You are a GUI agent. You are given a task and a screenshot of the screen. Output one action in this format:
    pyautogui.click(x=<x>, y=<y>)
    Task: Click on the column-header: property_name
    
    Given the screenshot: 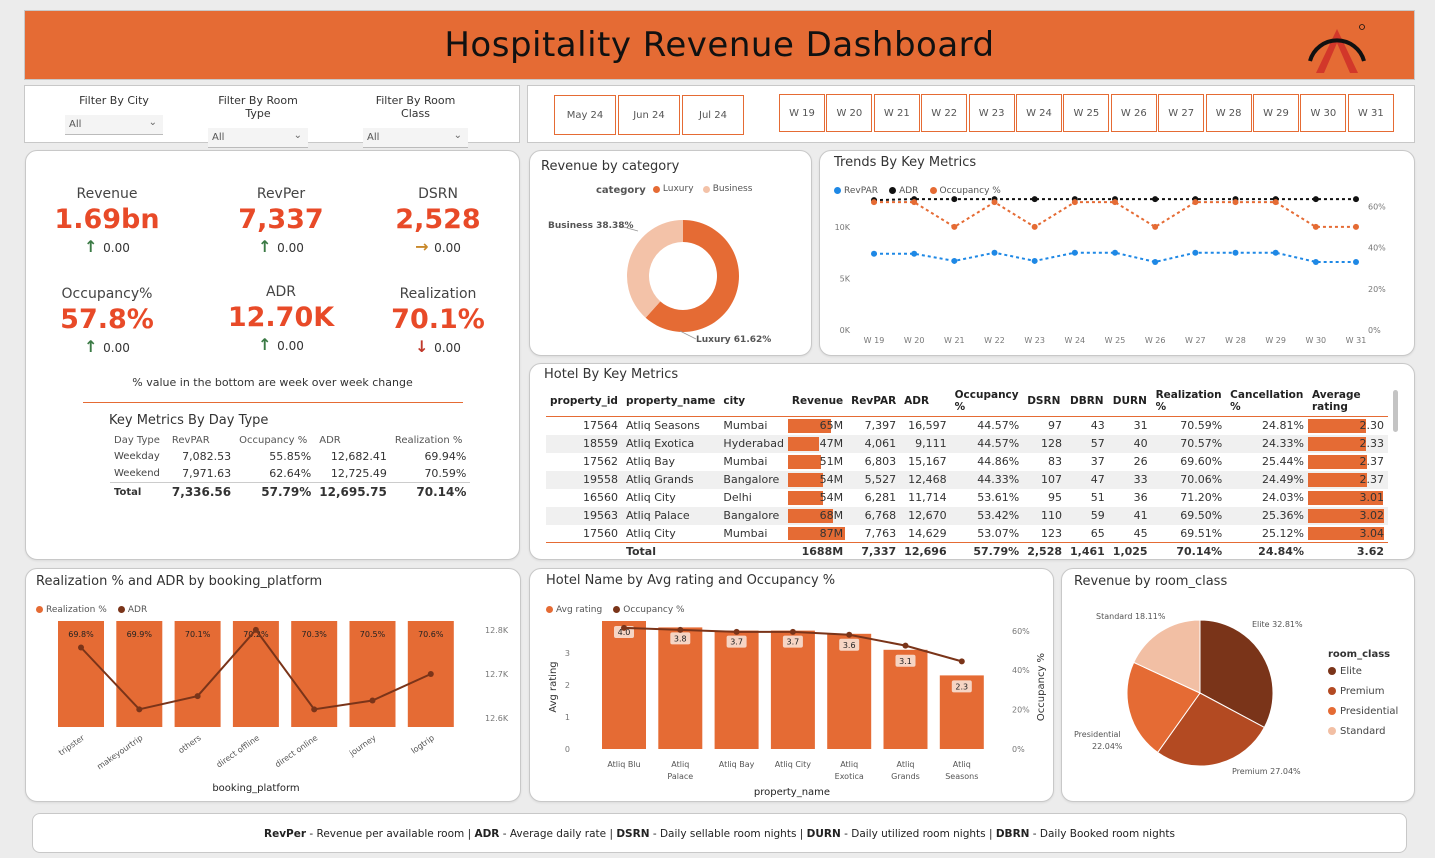 What is the action you would take?
    pyautogui.click(x=670, y=401)
    